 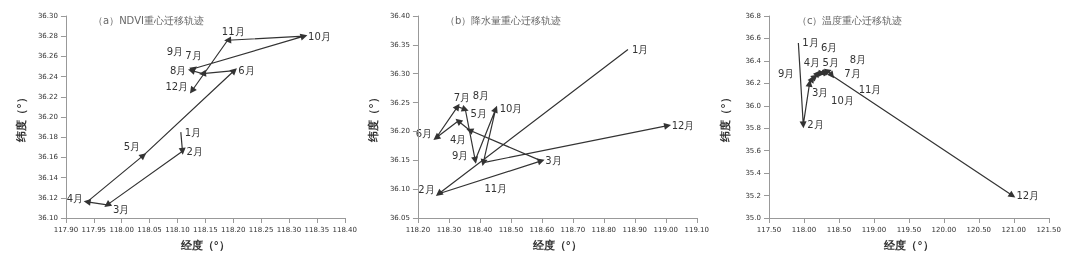 What do you see at coordinates (148, 20) in the screenshot?
I see `chart-title: （a）NDVI重心迁移轨迹` at bounding box center [148, 20].